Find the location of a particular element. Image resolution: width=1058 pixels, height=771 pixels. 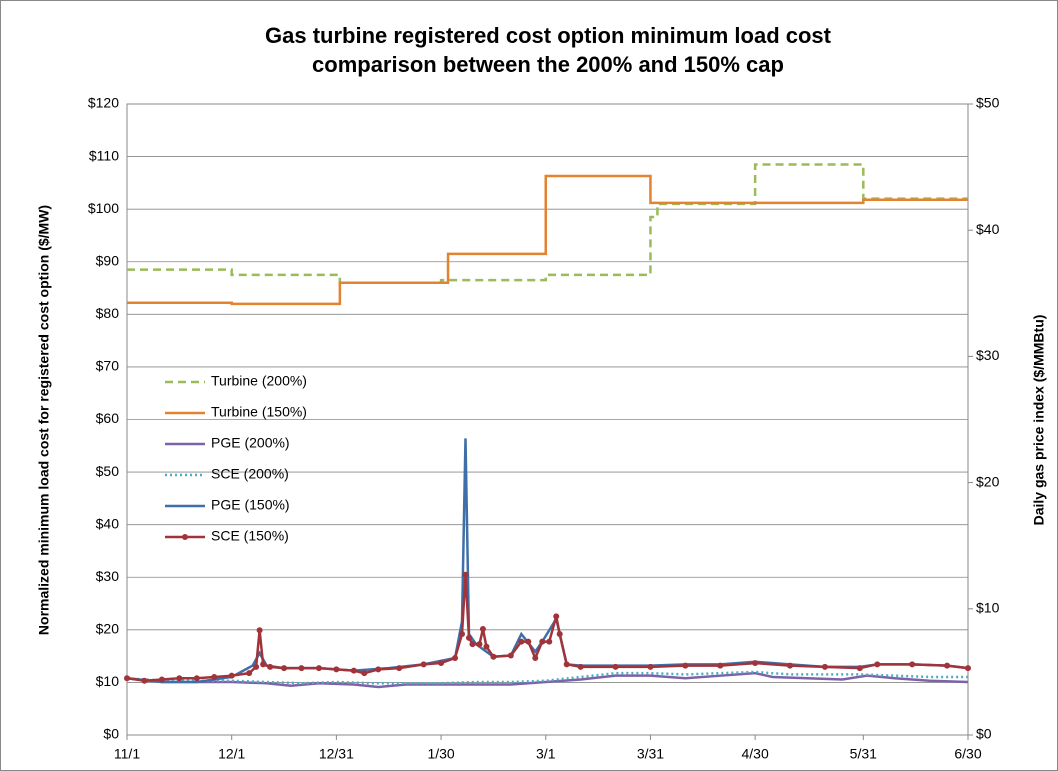

y-tick-label: $110 is located at coordinates (104, 155).